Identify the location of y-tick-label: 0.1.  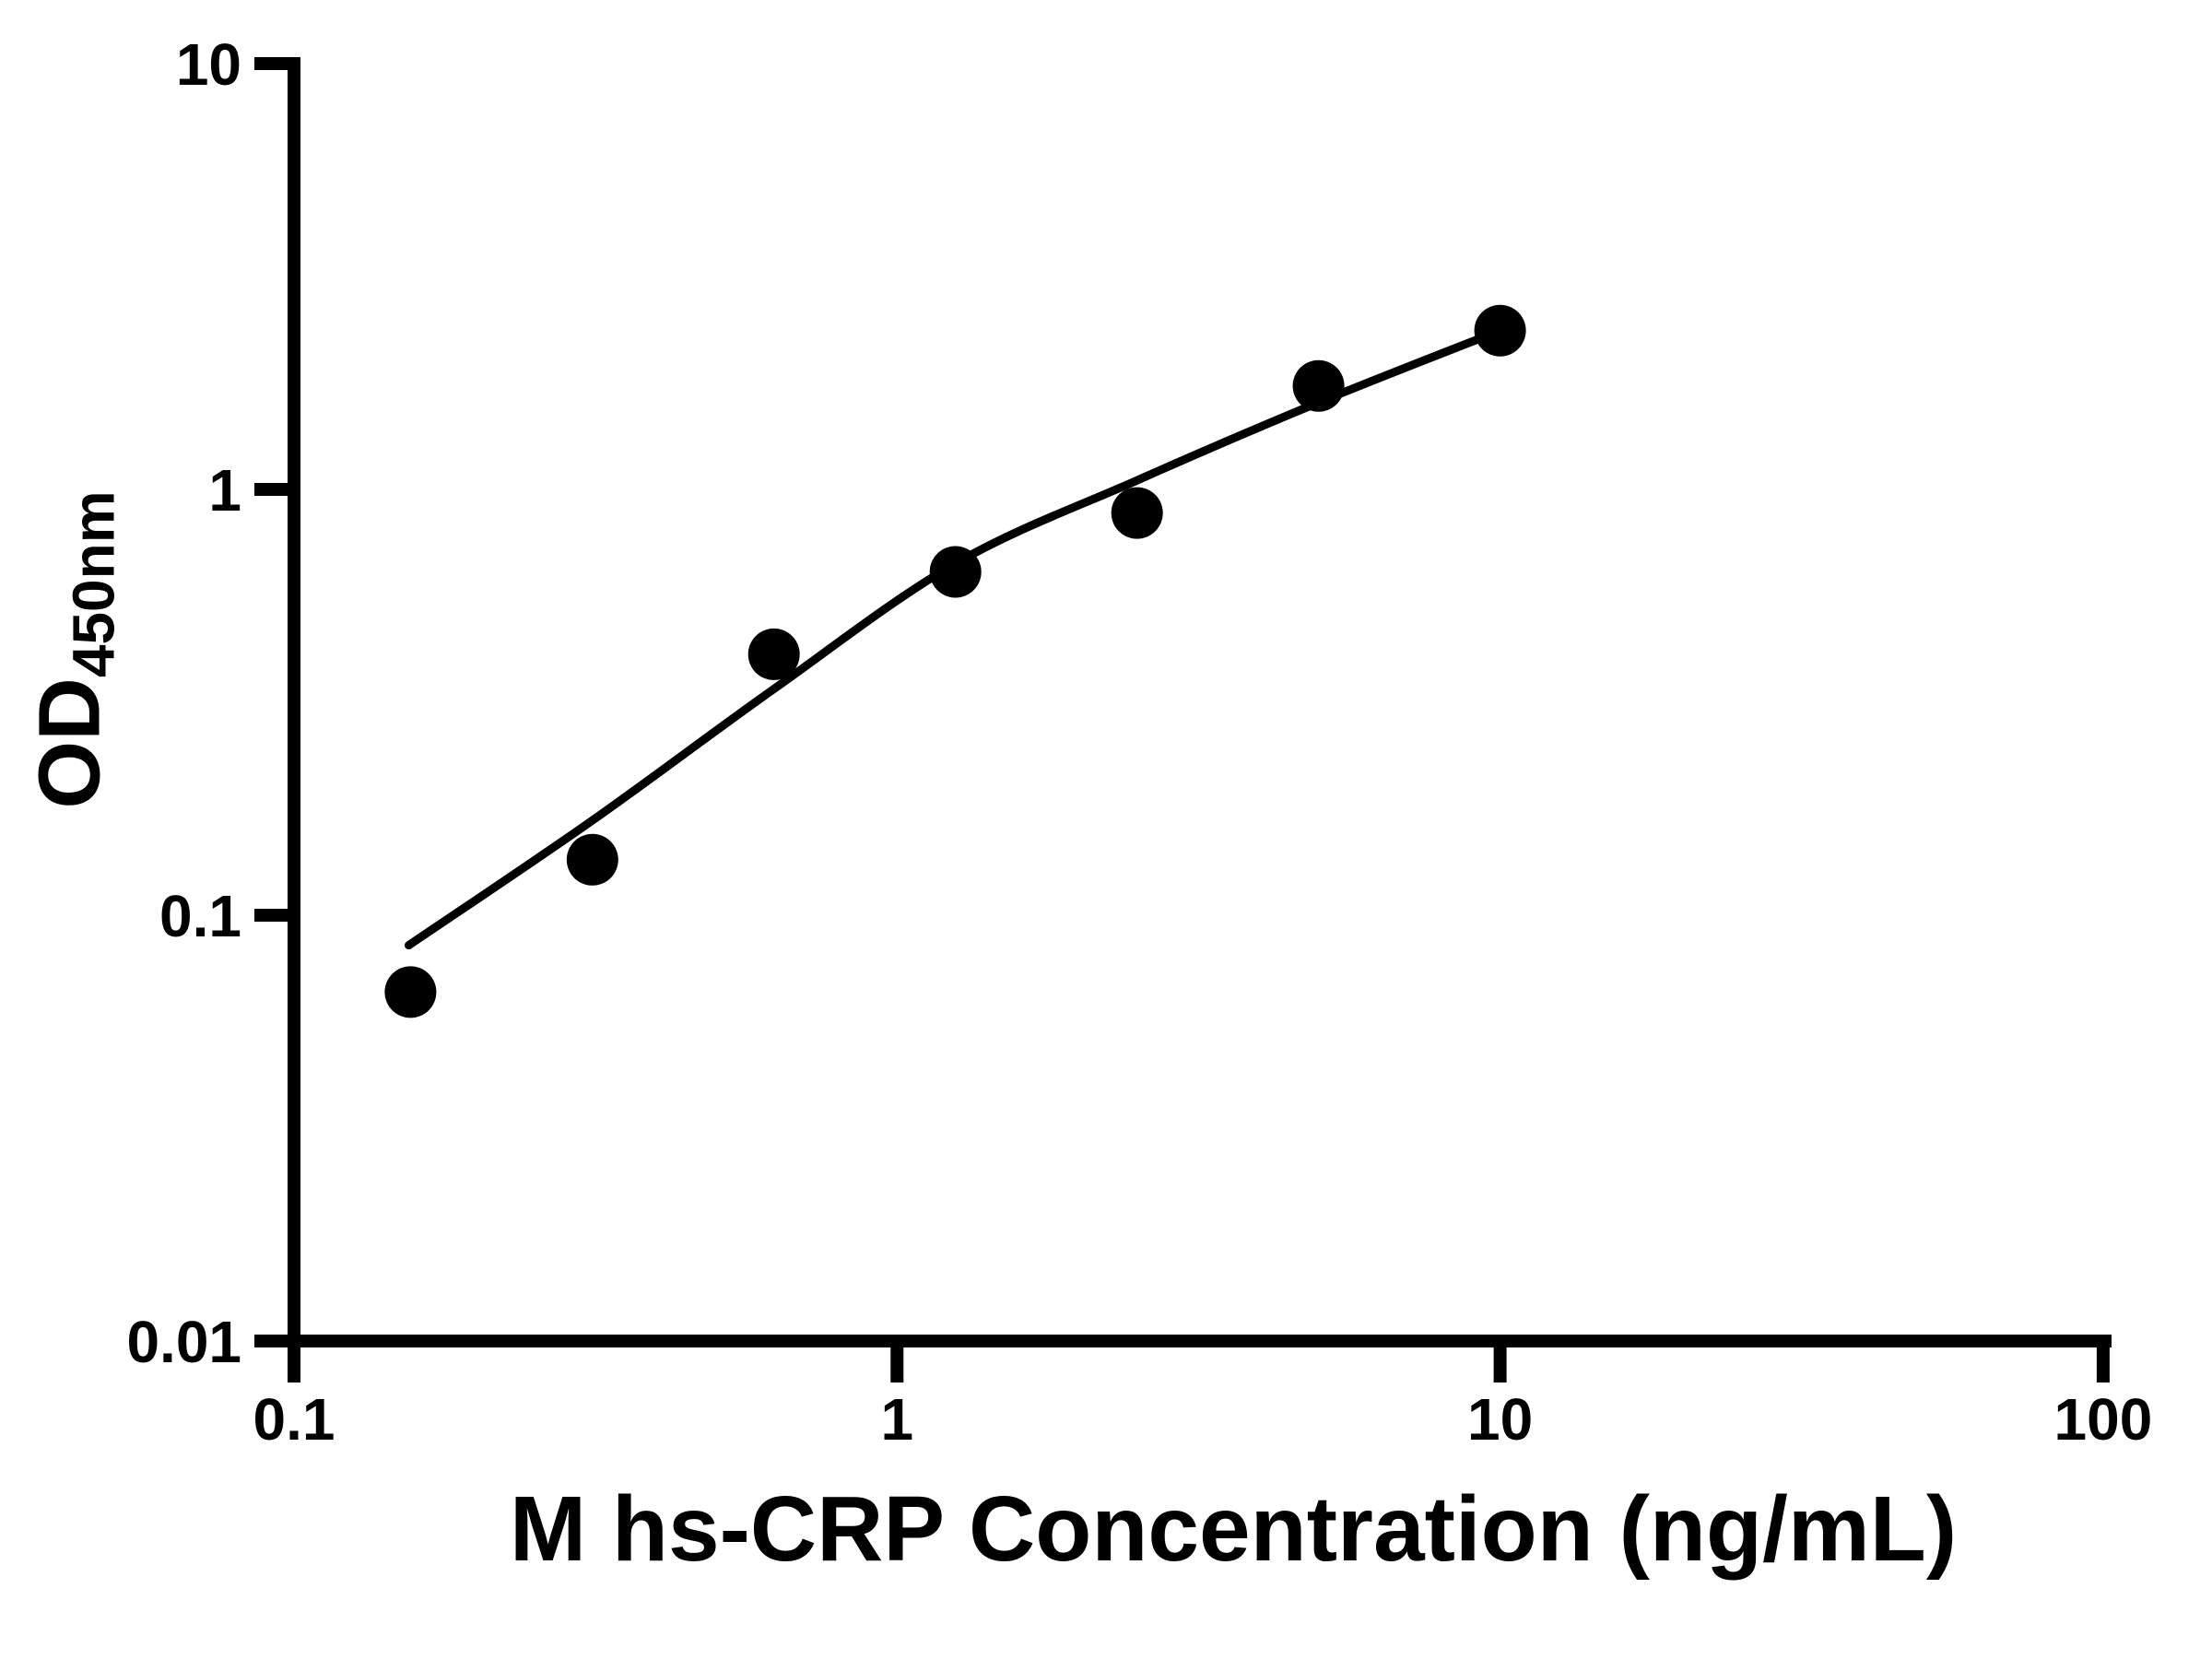
(200, 916).